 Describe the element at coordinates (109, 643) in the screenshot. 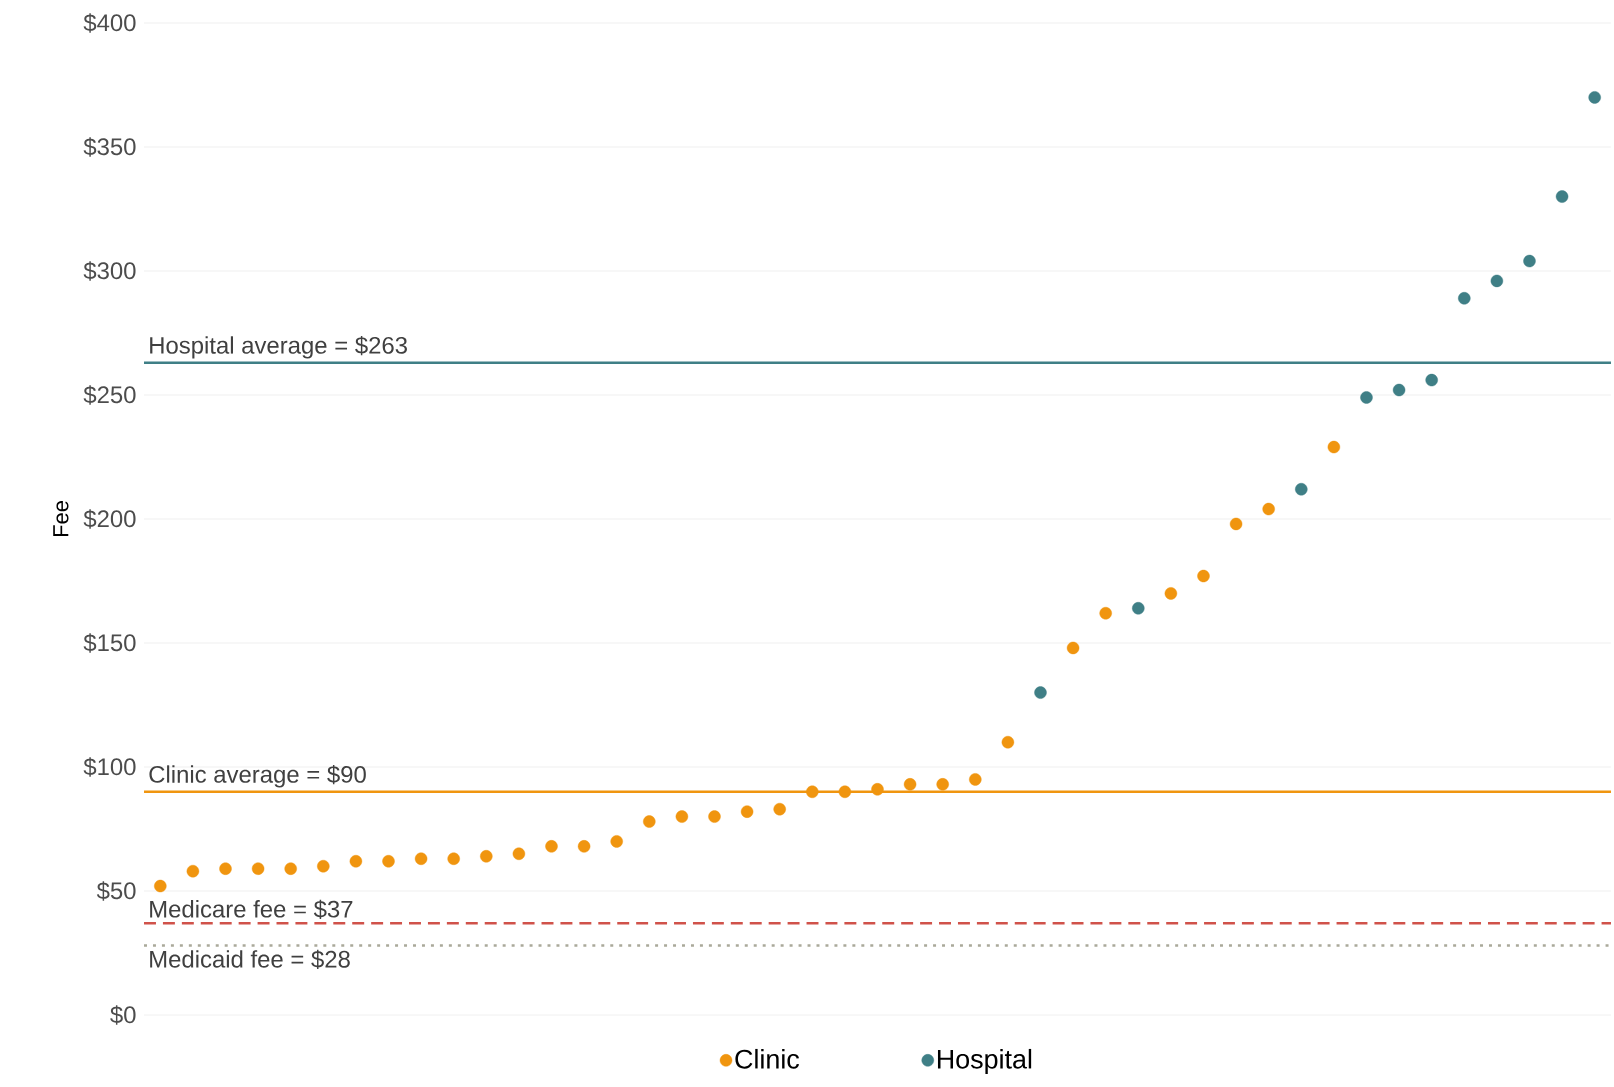

I see `y-tick-label: $150` at that location.